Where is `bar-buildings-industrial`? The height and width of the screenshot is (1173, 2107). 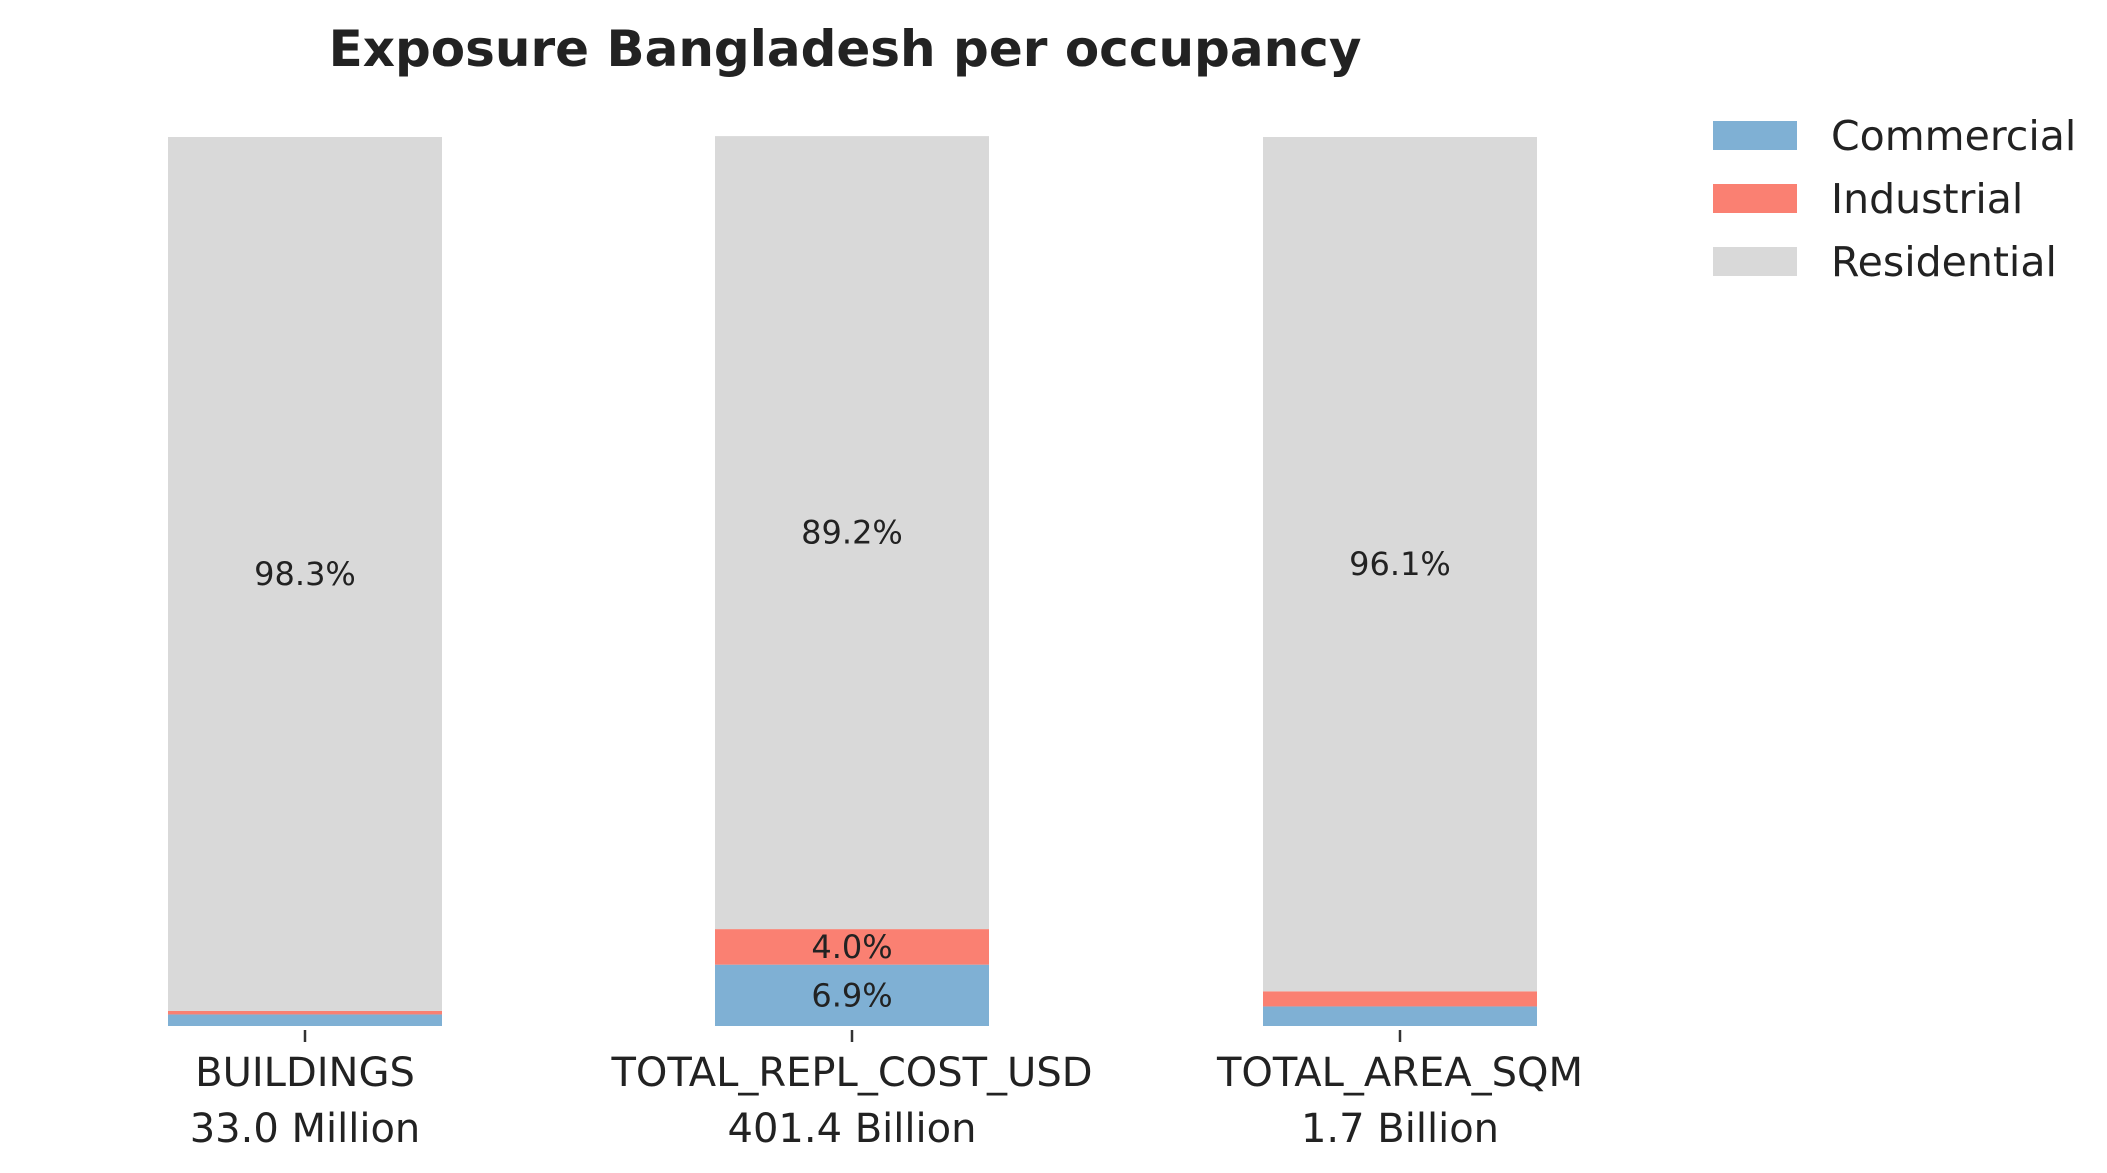
bar-buildings-industrial is located at coordinates (305, 1012).